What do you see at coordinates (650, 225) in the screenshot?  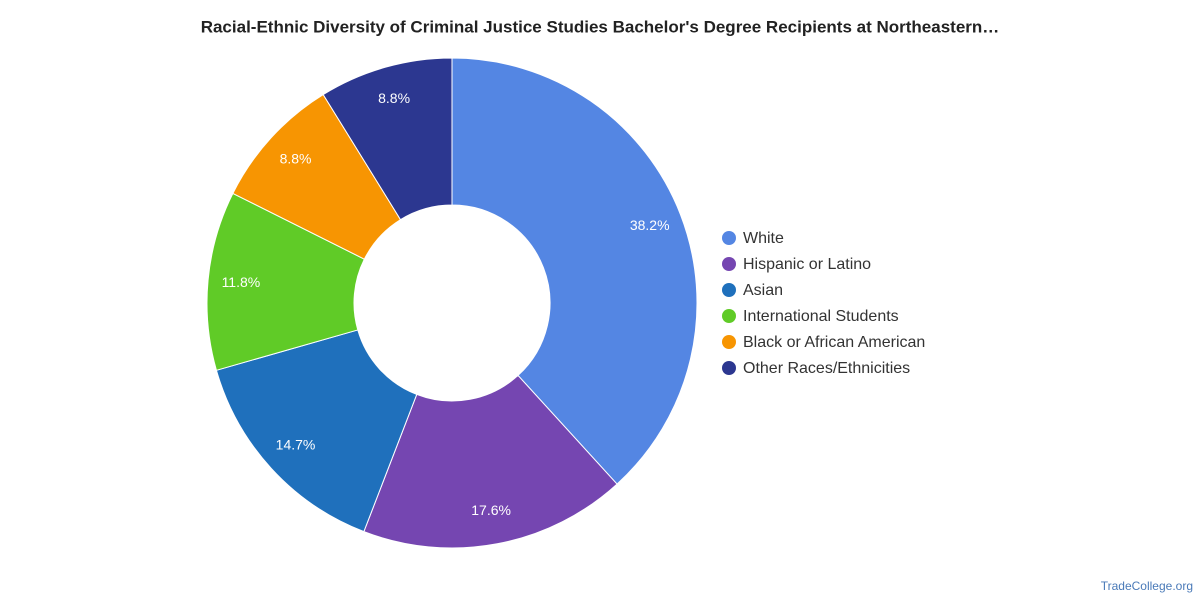 I see `slice-label: 38.2%` at bounding box center [650, 225].